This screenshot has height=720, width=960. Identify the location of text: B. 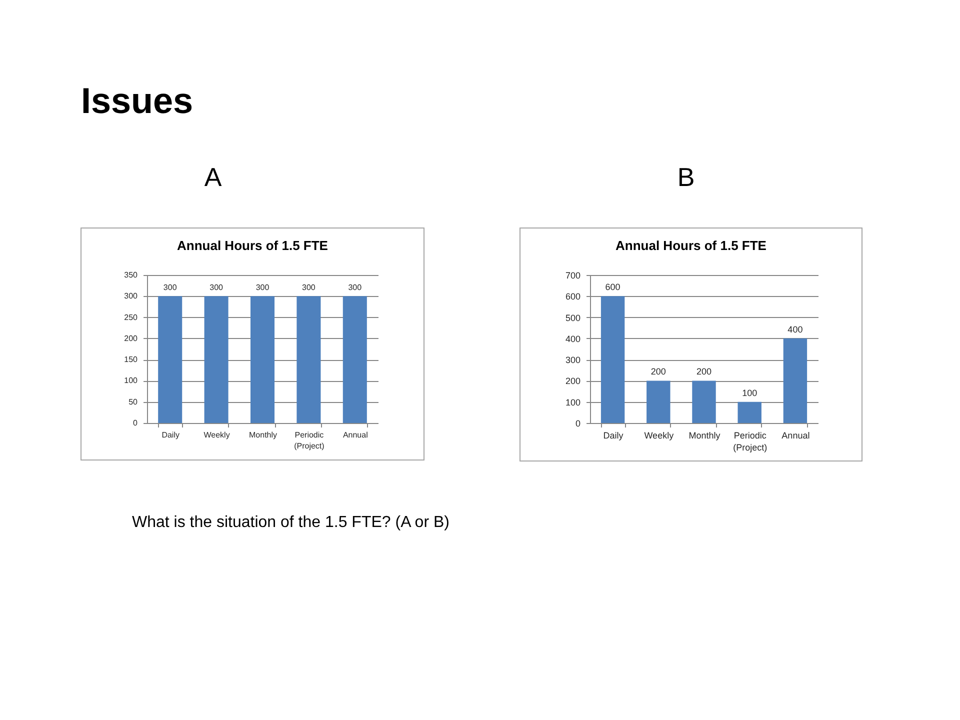
(686, 177).